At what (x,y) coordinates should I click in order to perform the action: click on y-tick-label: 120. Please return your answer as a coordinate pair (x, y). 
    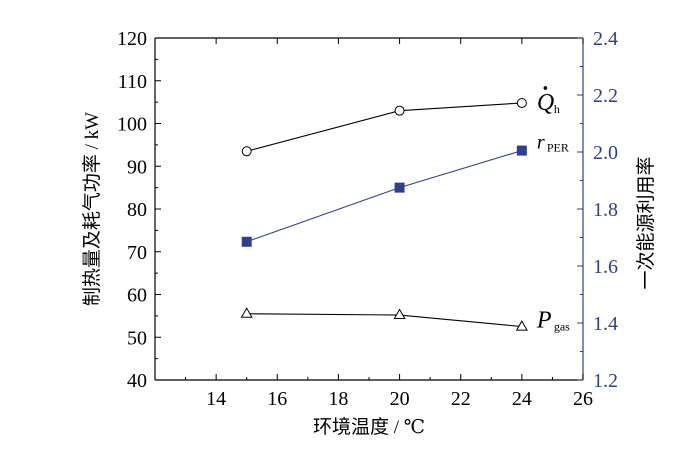
    Looking at the image, I should click on (132, 39).